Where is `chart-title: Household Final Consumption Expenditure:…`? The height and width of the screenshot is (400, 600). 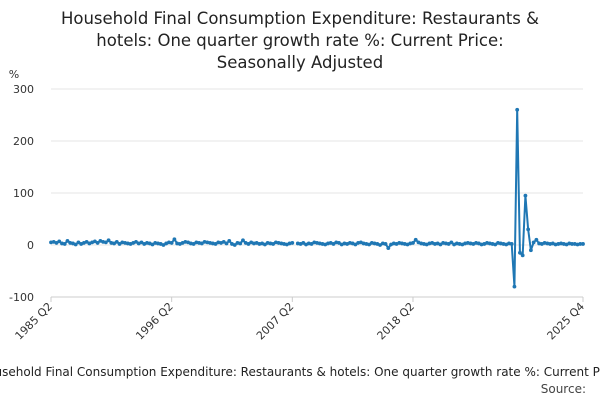 chart-title: Household Final Consumption Expenditure:… is located at coordinates (300, 40).